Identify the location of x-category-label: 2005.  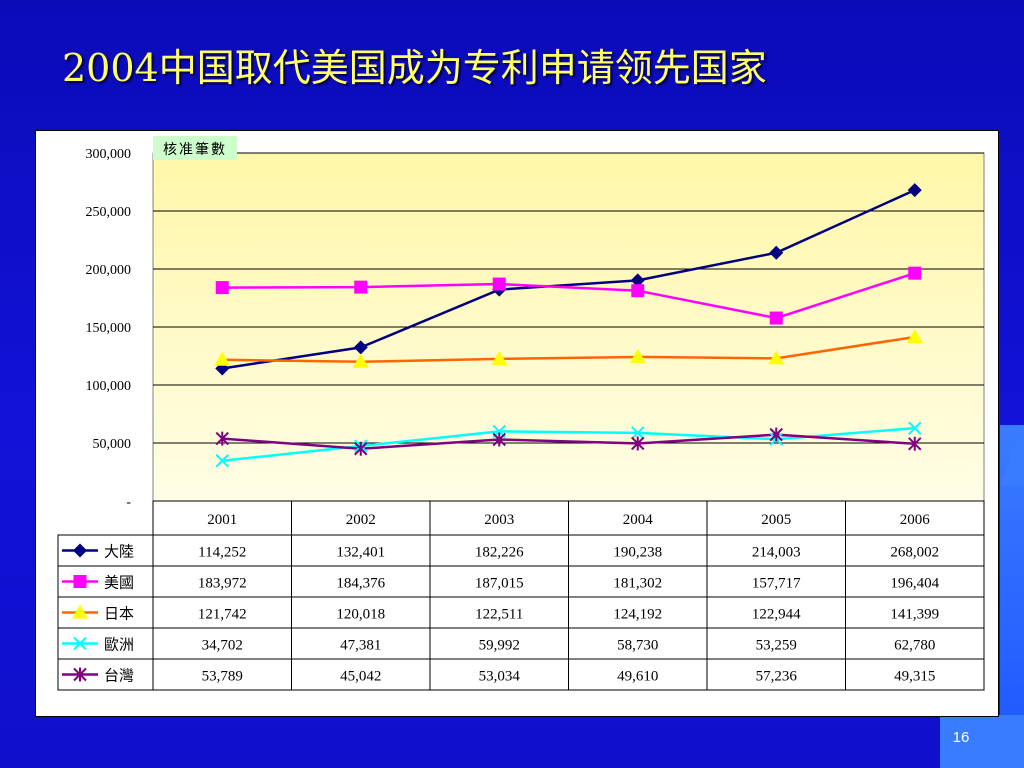
(776, 520).